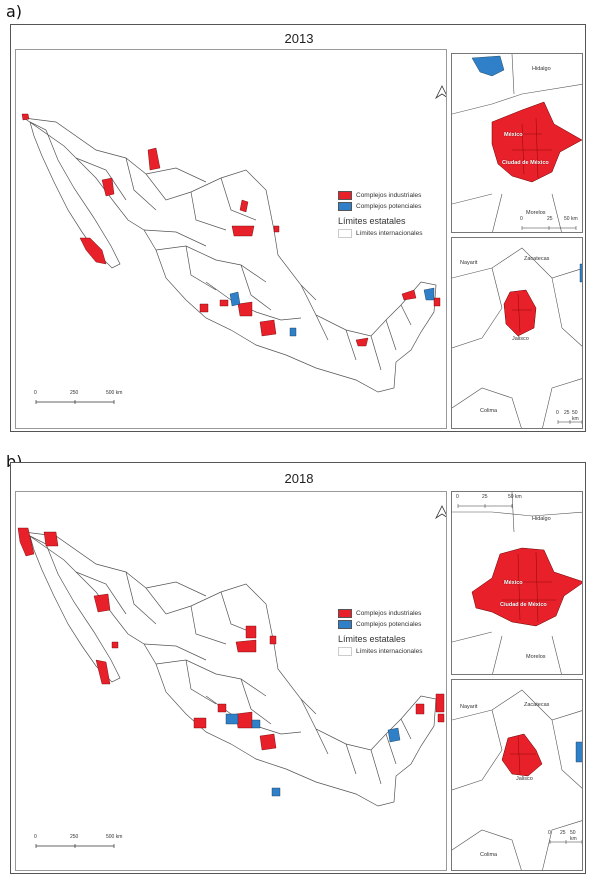  What do you see at coordinates (299, 38) in the screenshot?
I see `panel-a-year: 2013` at bounding box center [299, 38].